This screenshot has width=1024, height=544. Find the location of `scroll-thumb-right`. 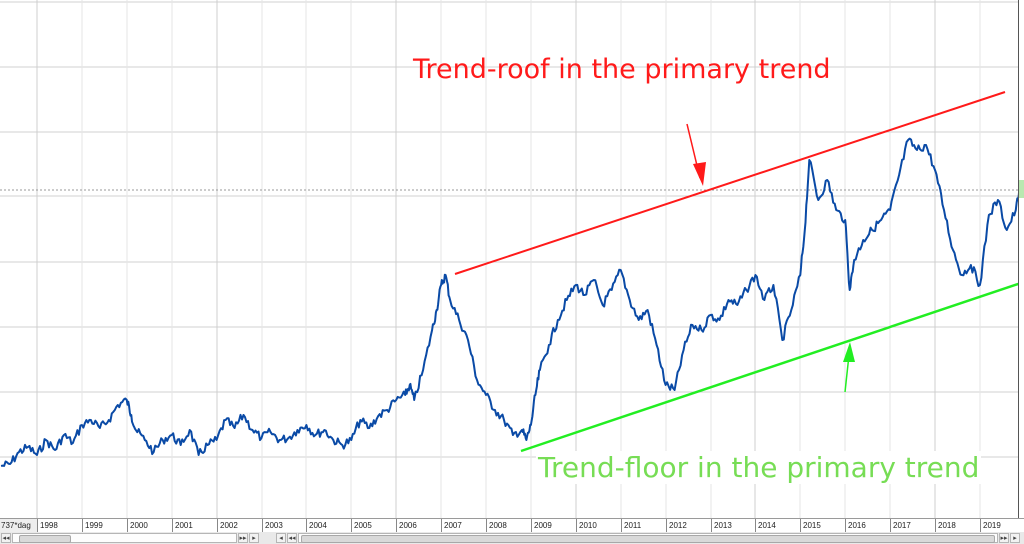

scroll-thumb-right is located at coordinates (648, 539).